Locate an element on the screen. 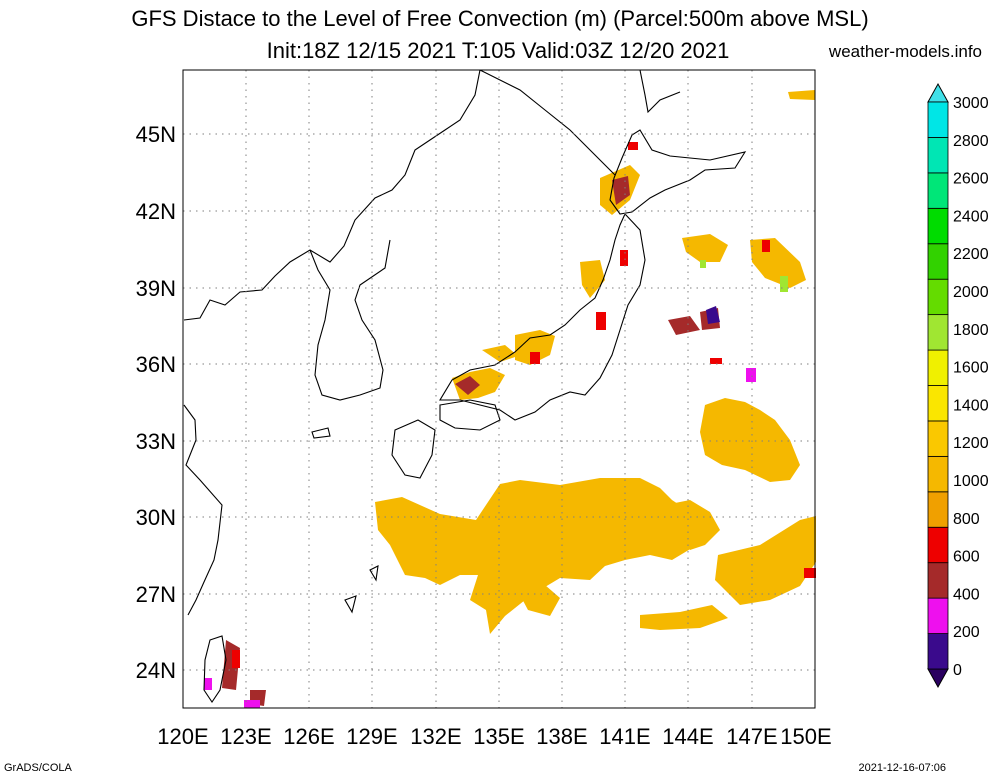 Image resolution: width=1000 pixels, height=779 pixels. lat-tick-label: 45N is located at coordinates (156, 134).